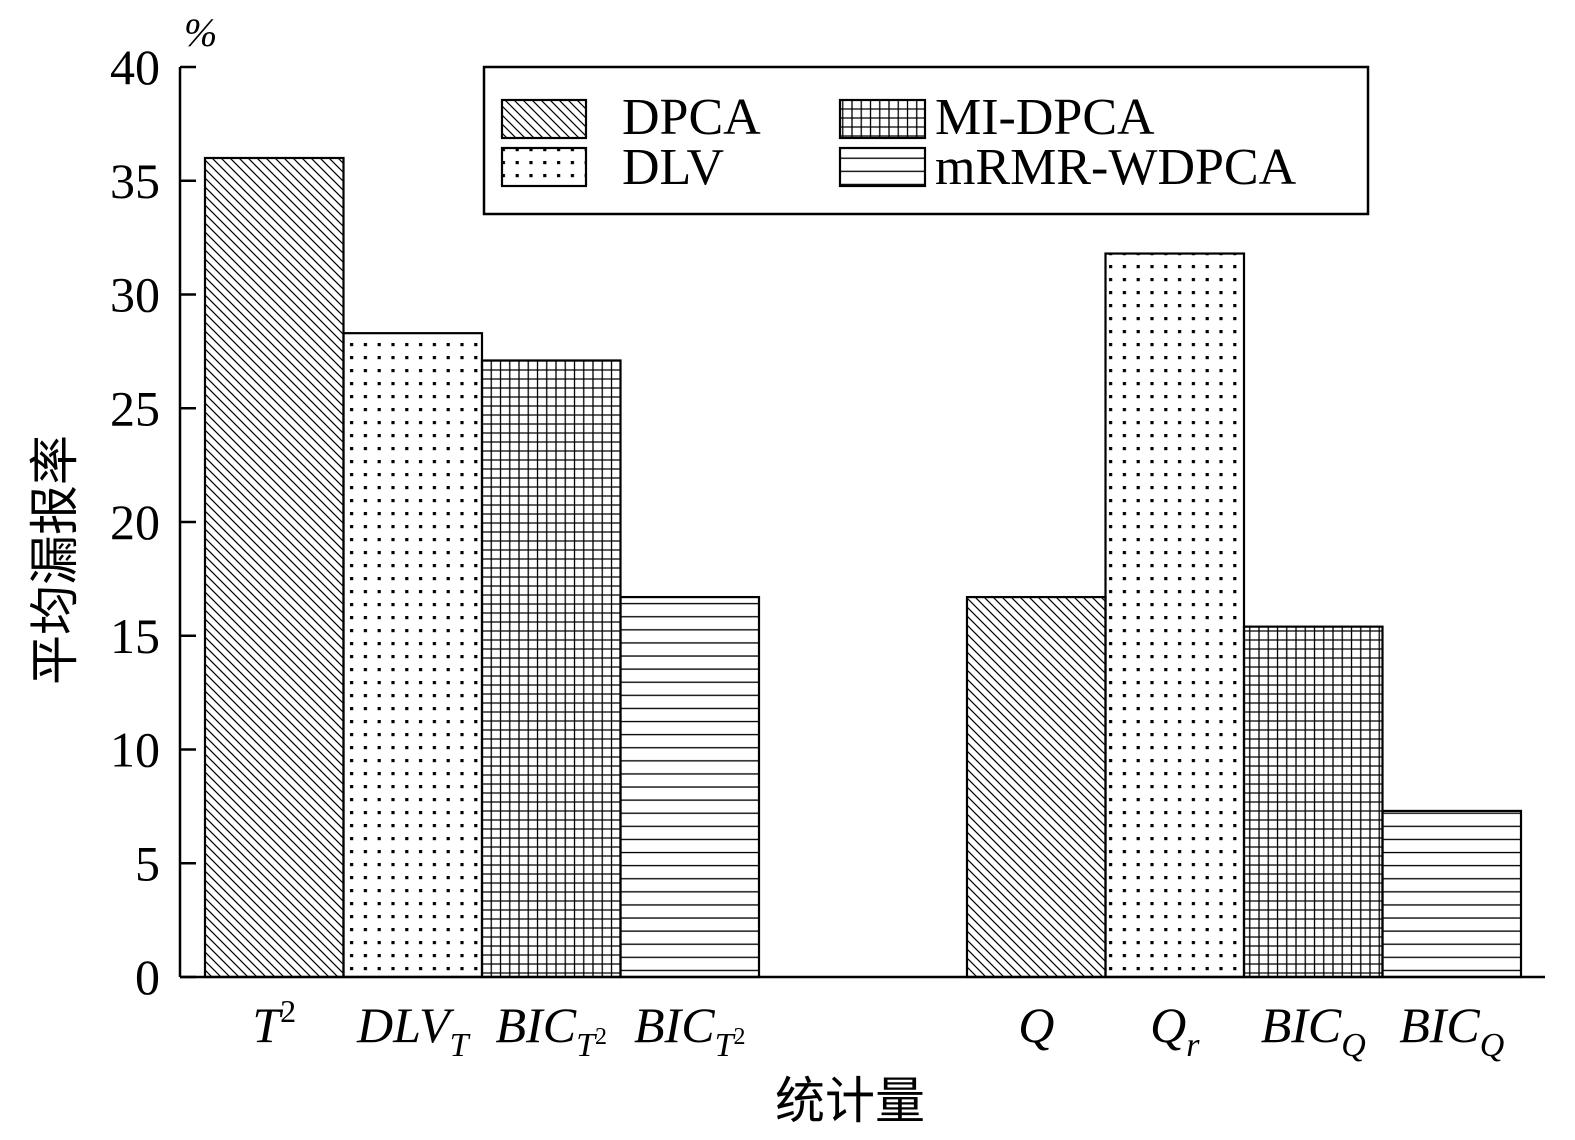 The width and height of the screenshot is (1575, 1140). Describe the element at coordinates (55, 560) in the screenshot. I see `y-axis-title: 平均漏报率` at that location.